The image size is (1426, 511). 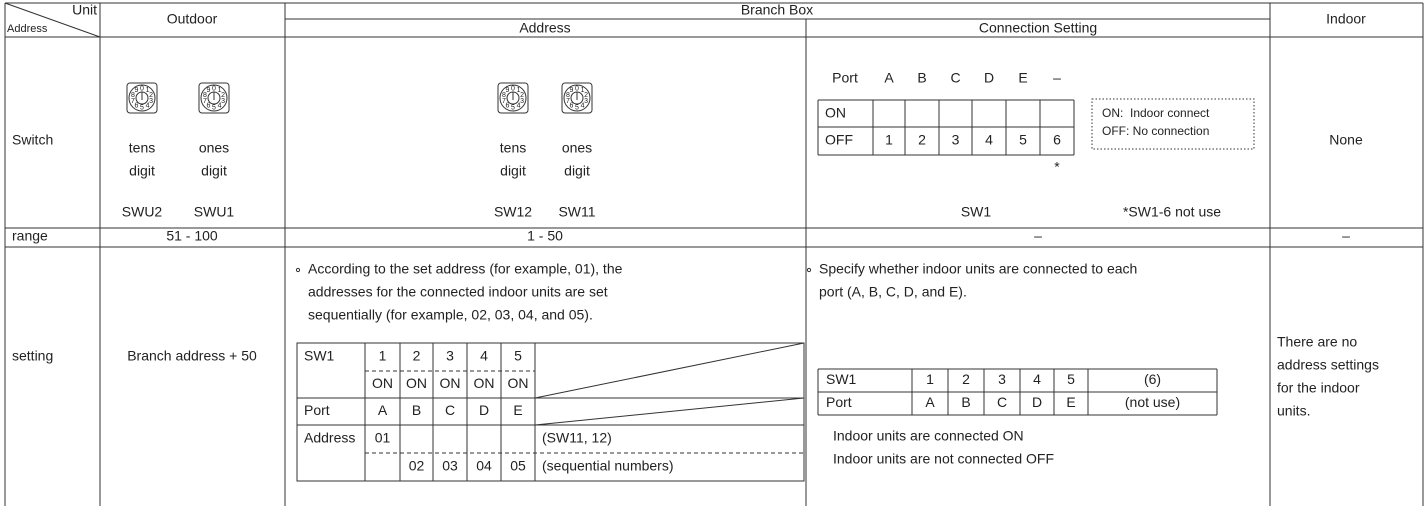 What do you see at coordinates (214, 148) in the screenshot?
I see `cell-text: ones` at bounding box center [214, 148].